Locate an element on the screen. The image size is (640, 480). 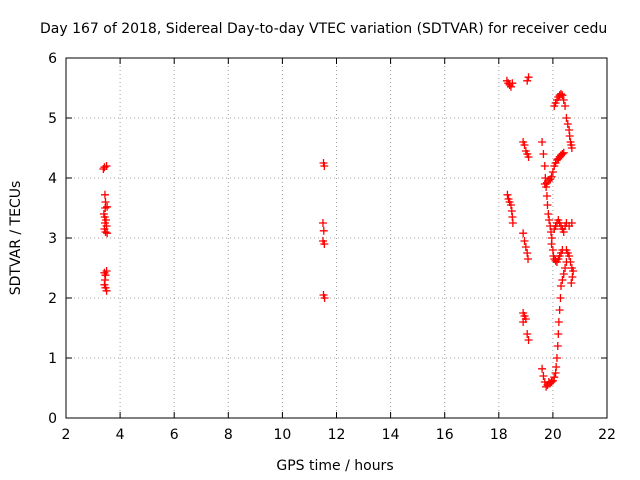
x-tick-label: 20 is located at coordinates (553, 435).